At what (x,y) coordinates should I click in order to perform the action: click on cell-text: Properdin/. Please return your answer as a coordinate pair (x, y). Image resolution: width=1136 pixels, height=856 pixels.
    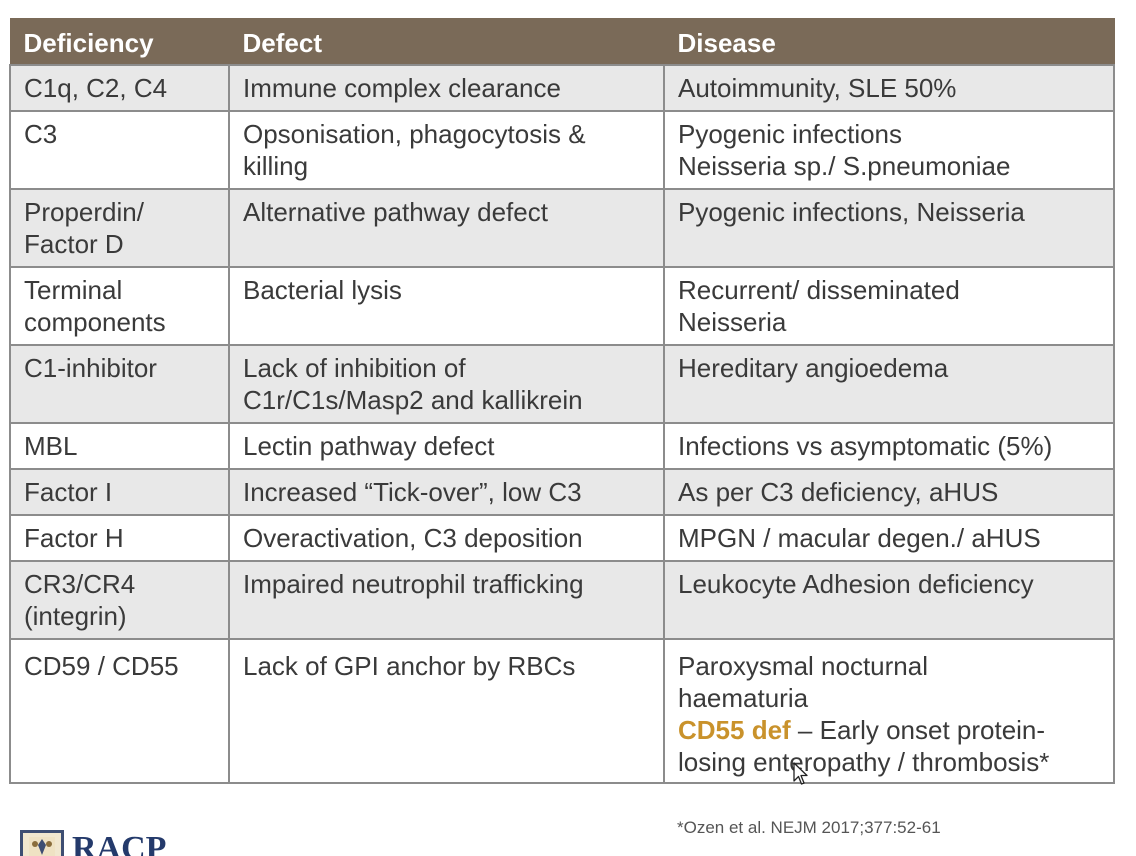
    Looking at the image, I should click on (84, 212).